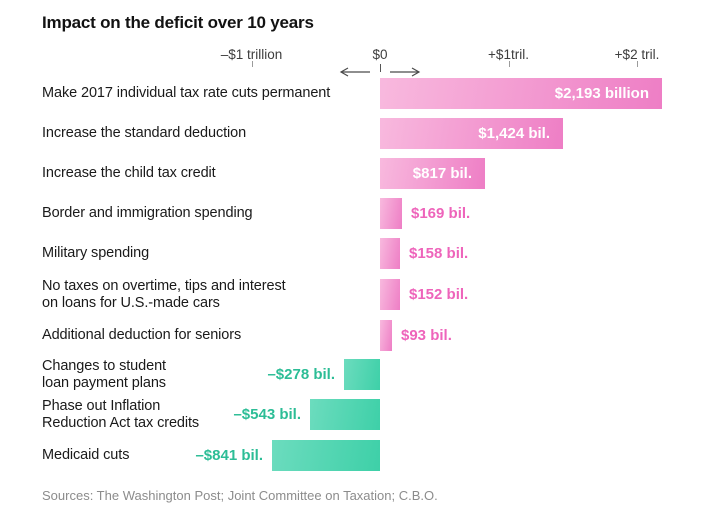 The image size is (724, 532). I want to click on category-label-line: Phase out Inflation, so click(101, 405).